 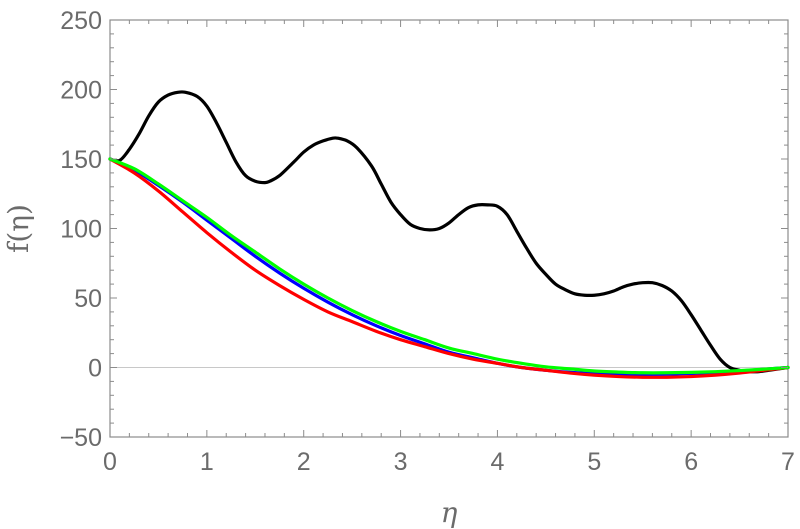 I want to click on x-tick-label: 5, so click(x=594, y=462).